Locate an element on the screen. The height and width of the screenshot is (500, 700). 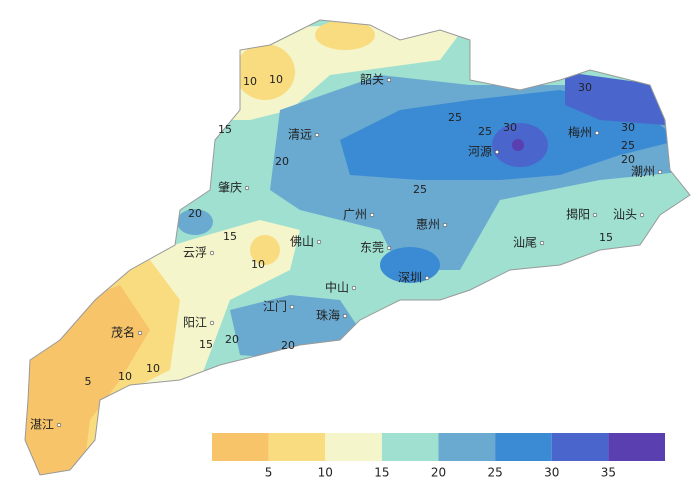
city-label: 深圳 is located at coordinates (410, 278).